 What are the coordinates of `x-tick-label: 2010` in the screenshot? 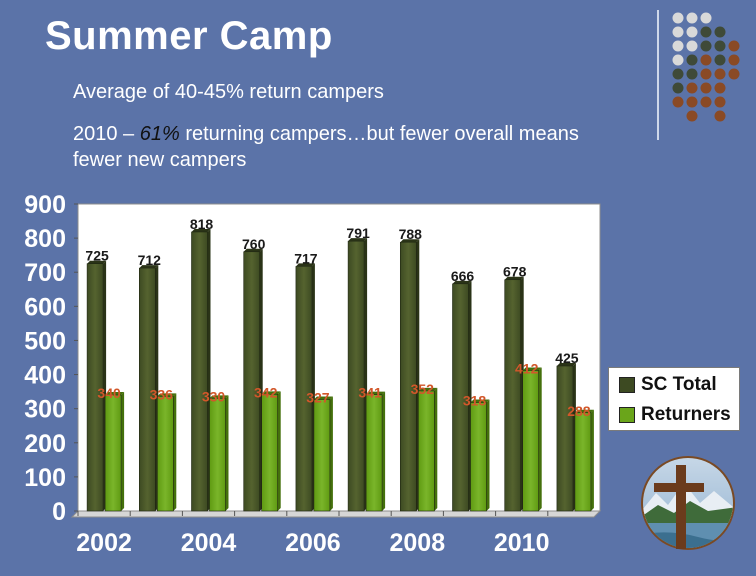 It's located at (522, 543).